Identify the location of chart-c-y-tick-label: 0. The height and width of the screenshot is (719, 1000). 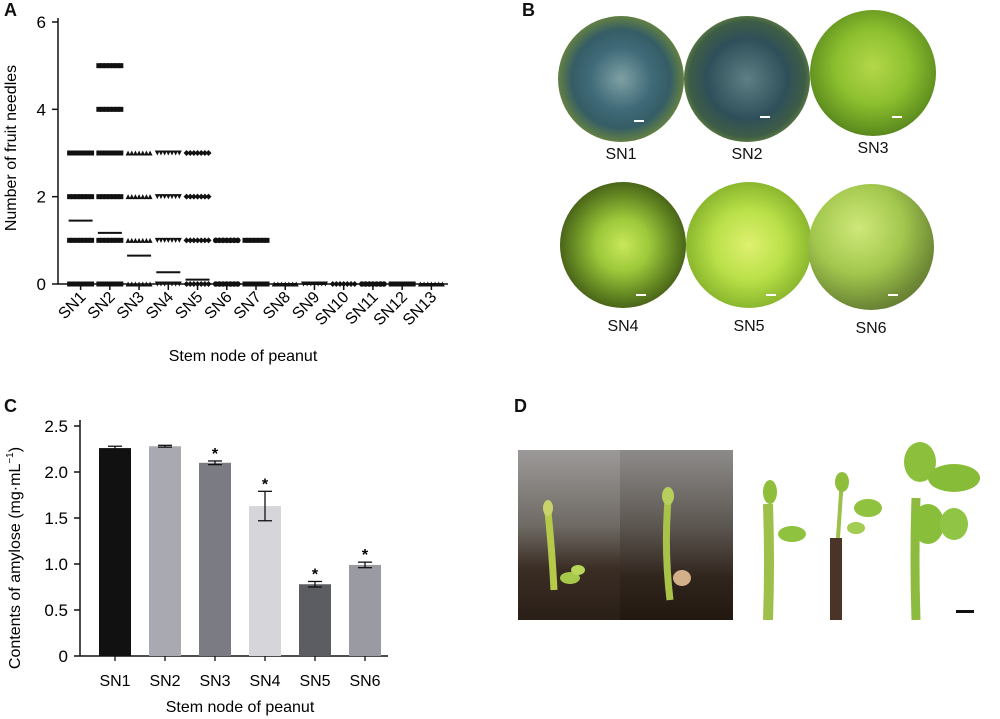
(63, 656).